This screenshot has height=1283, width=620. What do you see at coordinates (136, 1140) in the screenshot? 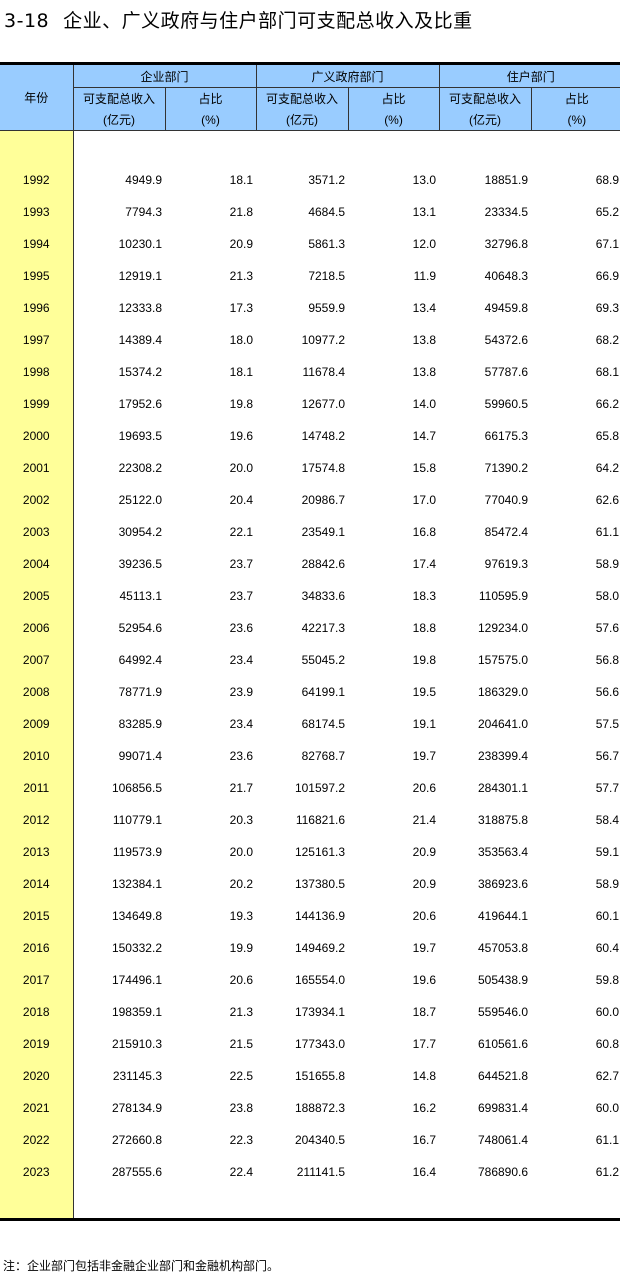
I see `enterprise-income-cell: 272660.8` at bounding box center [136, 1140].